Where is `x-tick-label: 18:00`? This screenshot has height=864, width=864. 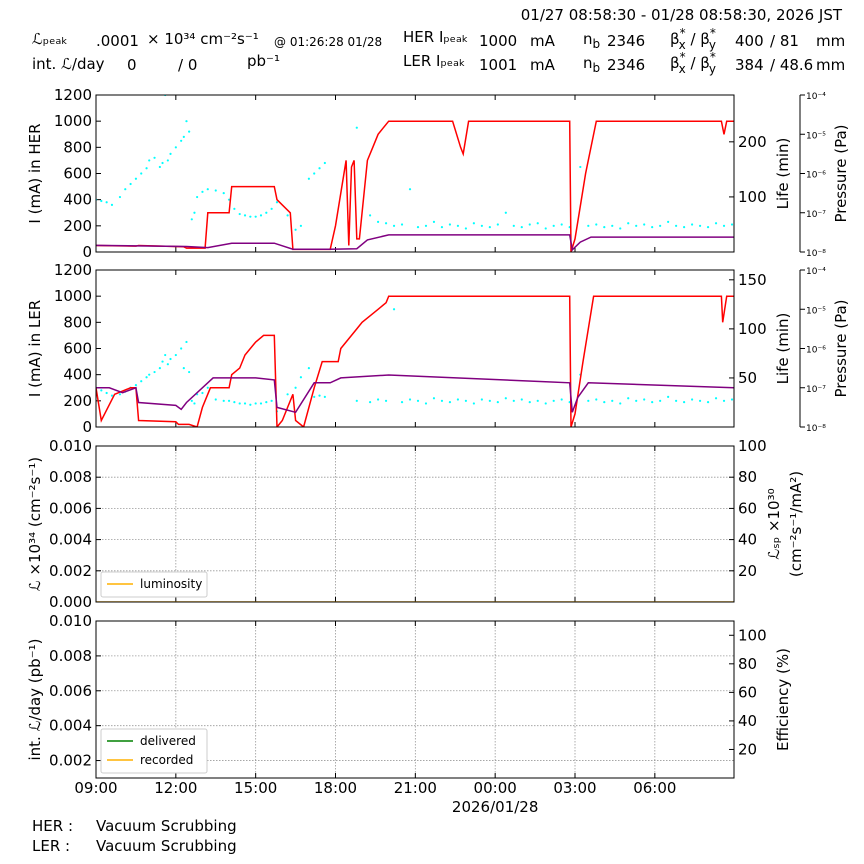
x-tick-label: 18:00 is located at coordinates (335, 788).